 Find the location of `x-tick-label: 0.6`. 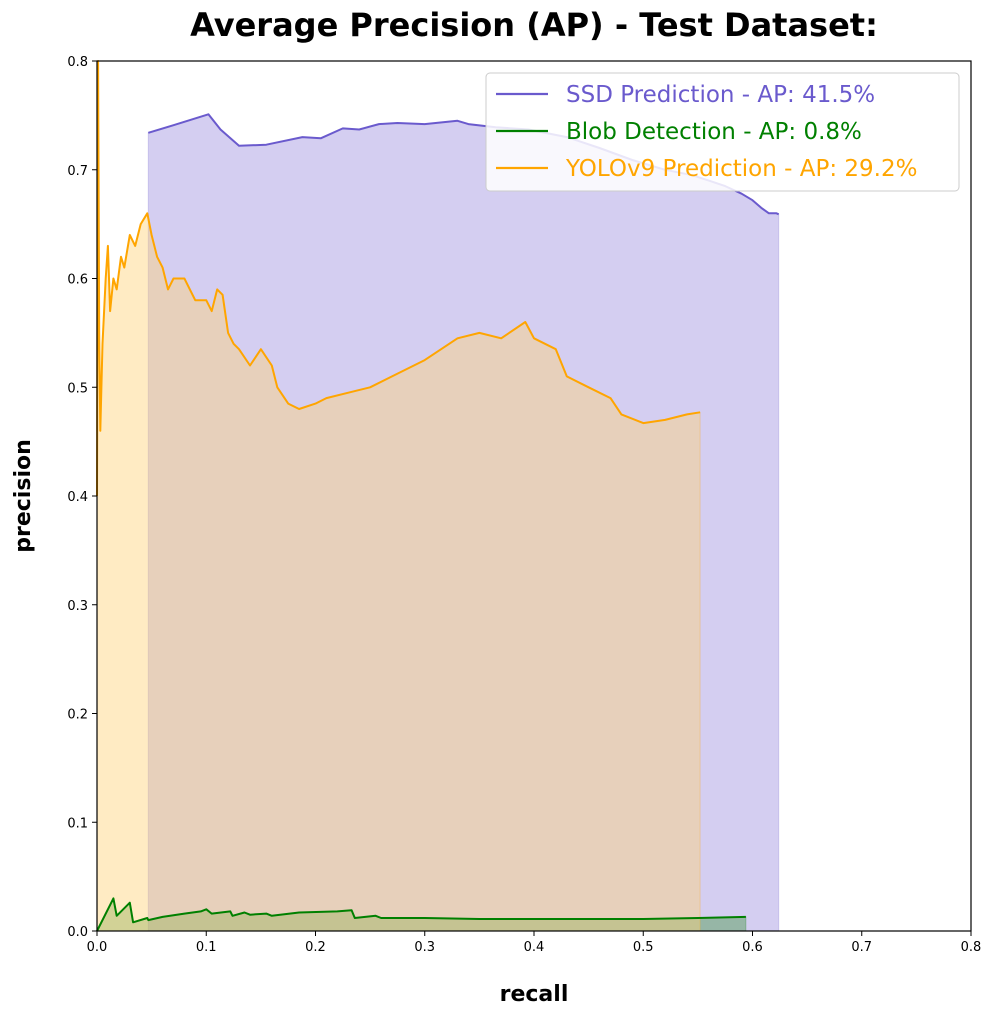

x-tick-label: 0.6 is located at coordinates (752, 947).